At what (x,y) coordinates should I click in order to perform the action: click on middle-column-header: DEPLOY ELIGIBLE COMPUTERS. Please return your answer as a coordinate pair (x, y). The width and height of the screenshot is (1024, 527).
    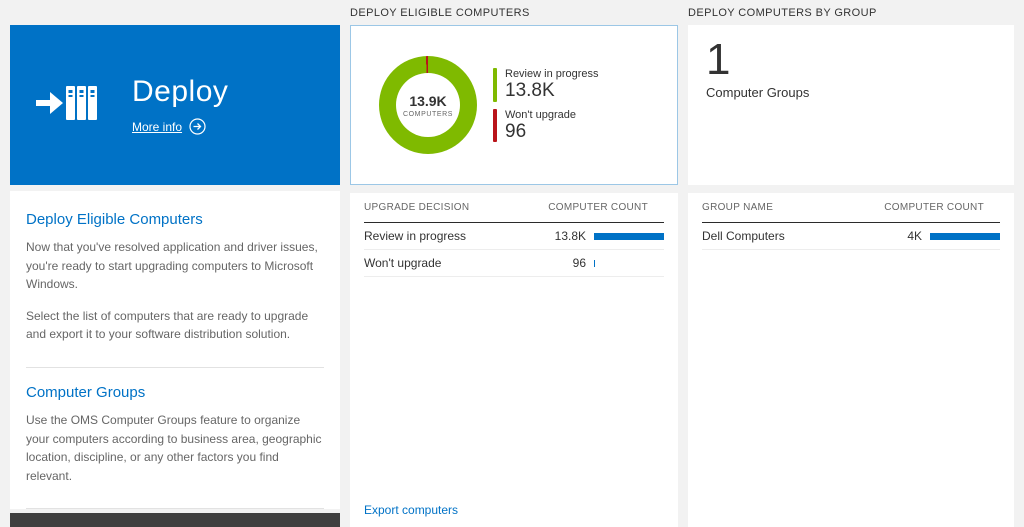
    Looking at the image, I should click on (440, 12).